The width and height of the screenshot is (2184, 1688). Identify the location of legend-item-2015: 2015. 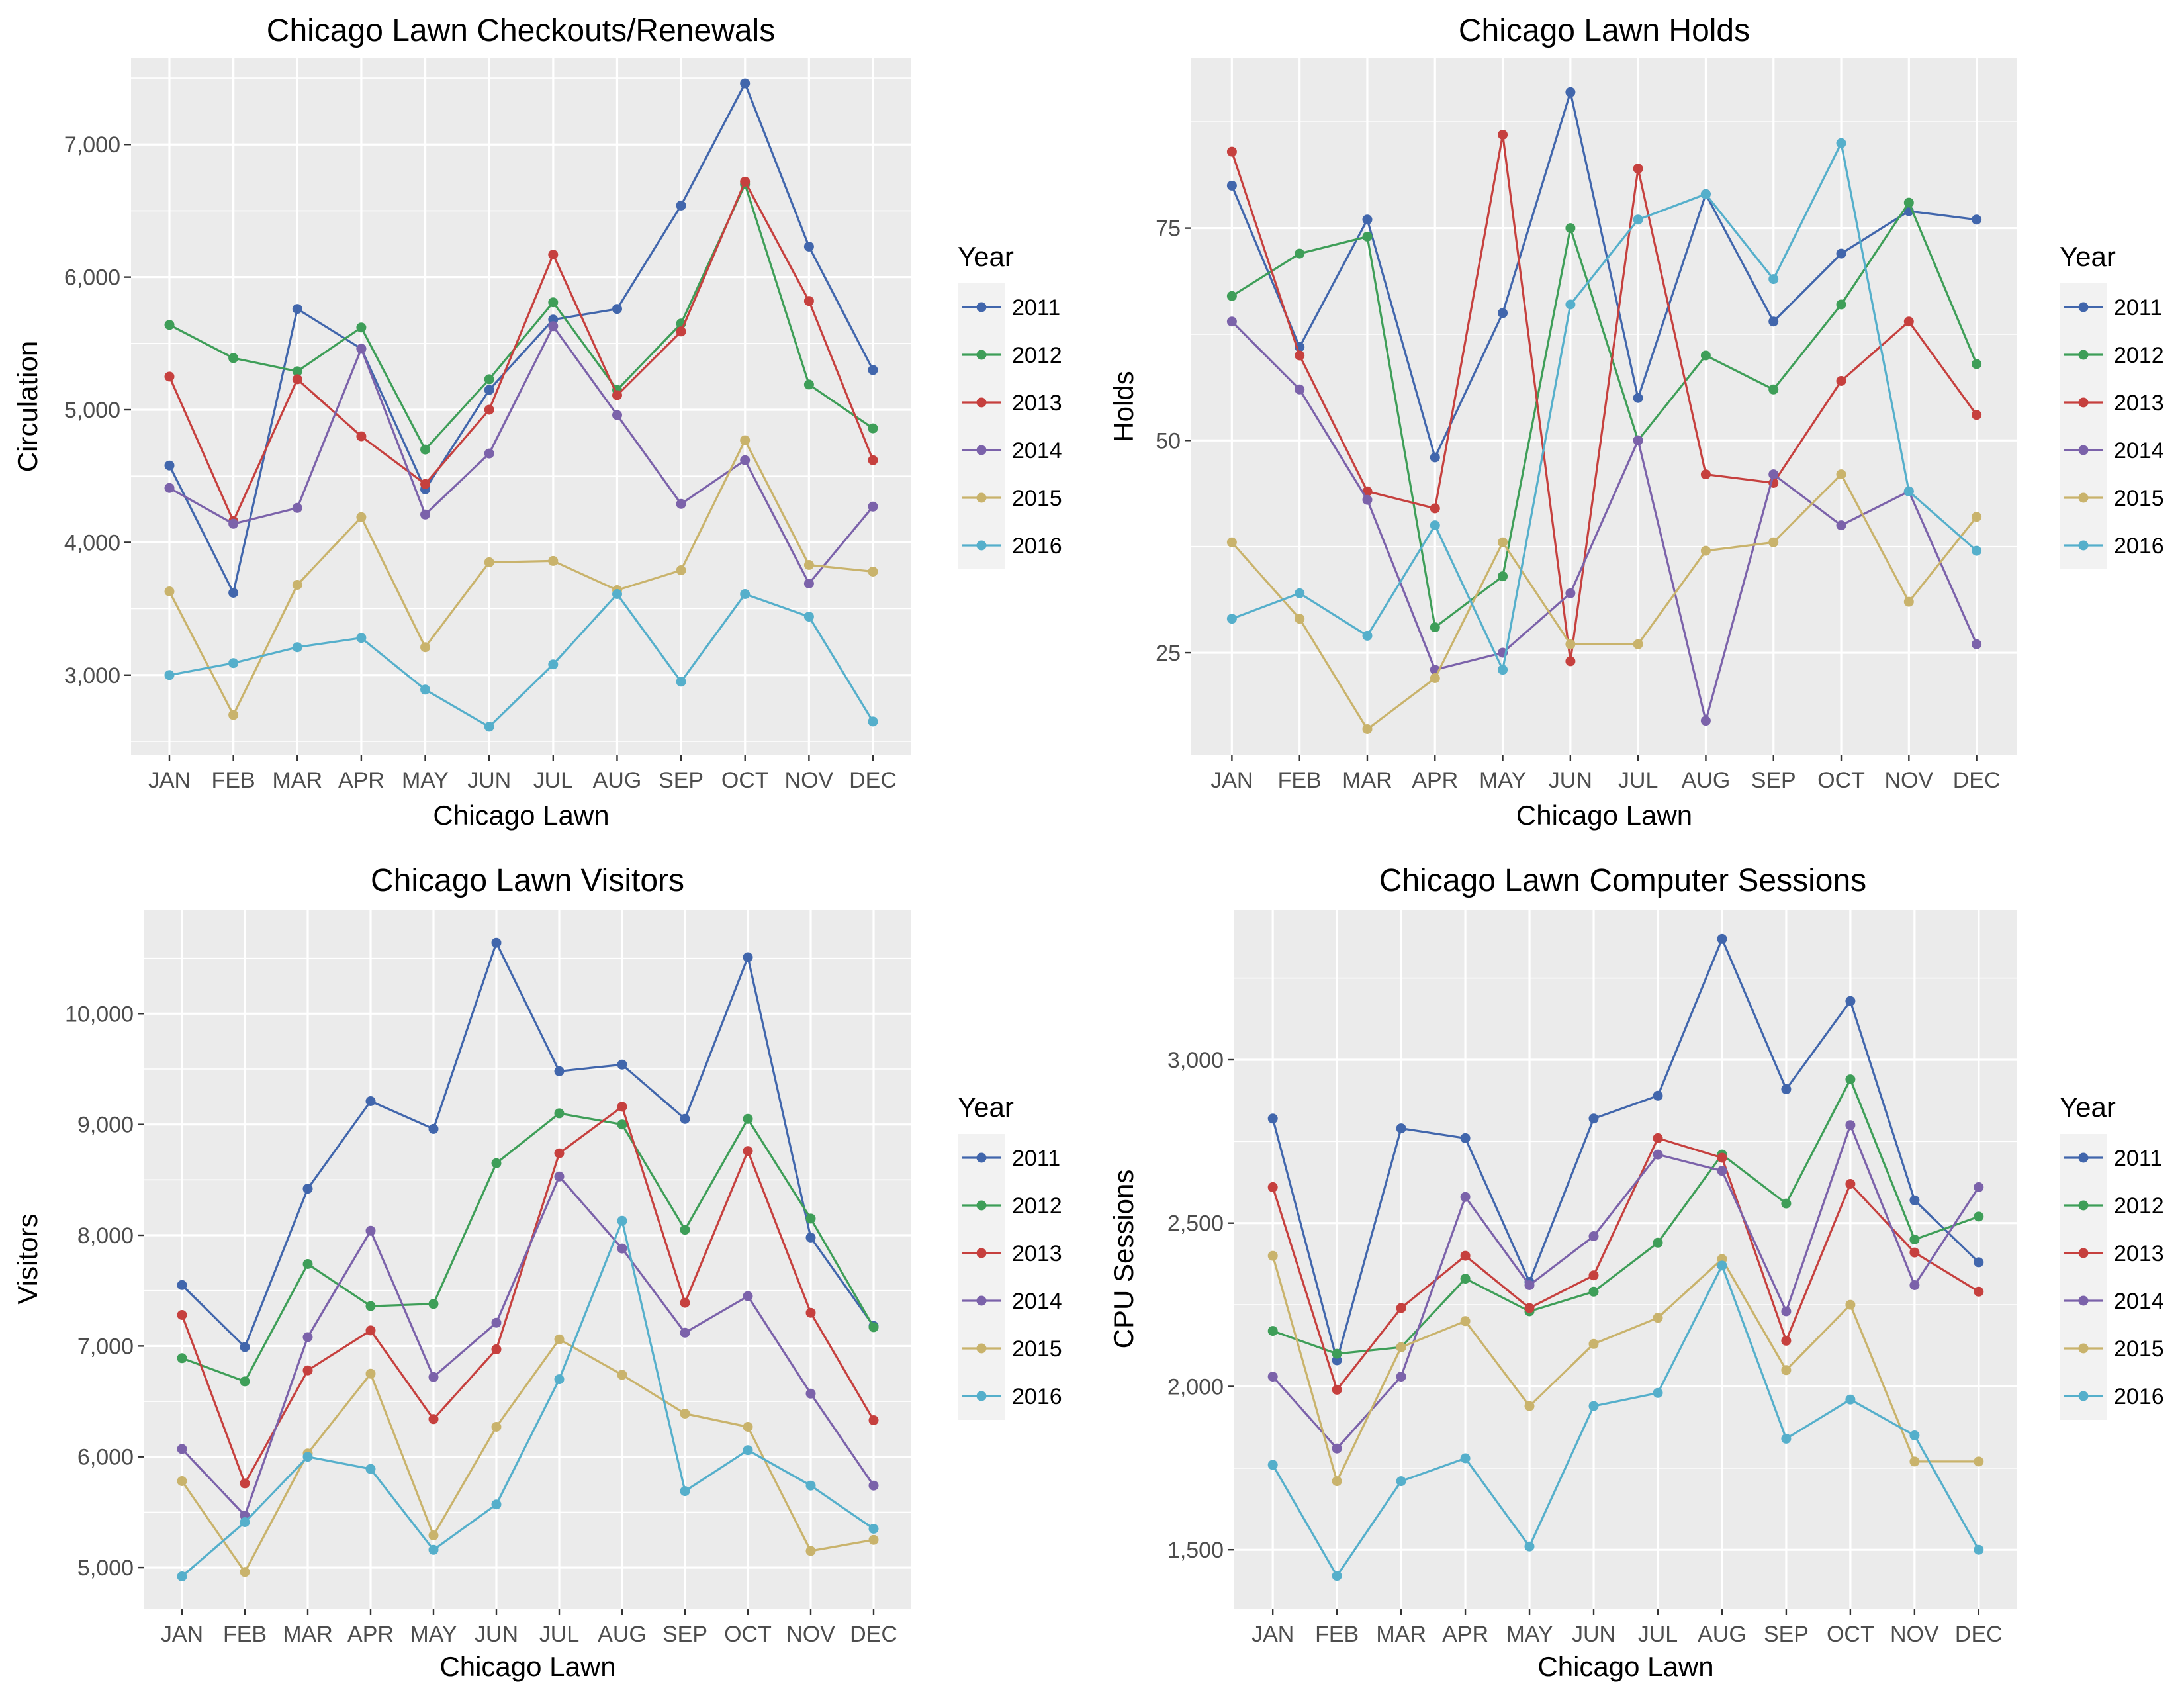
(1010, 498).